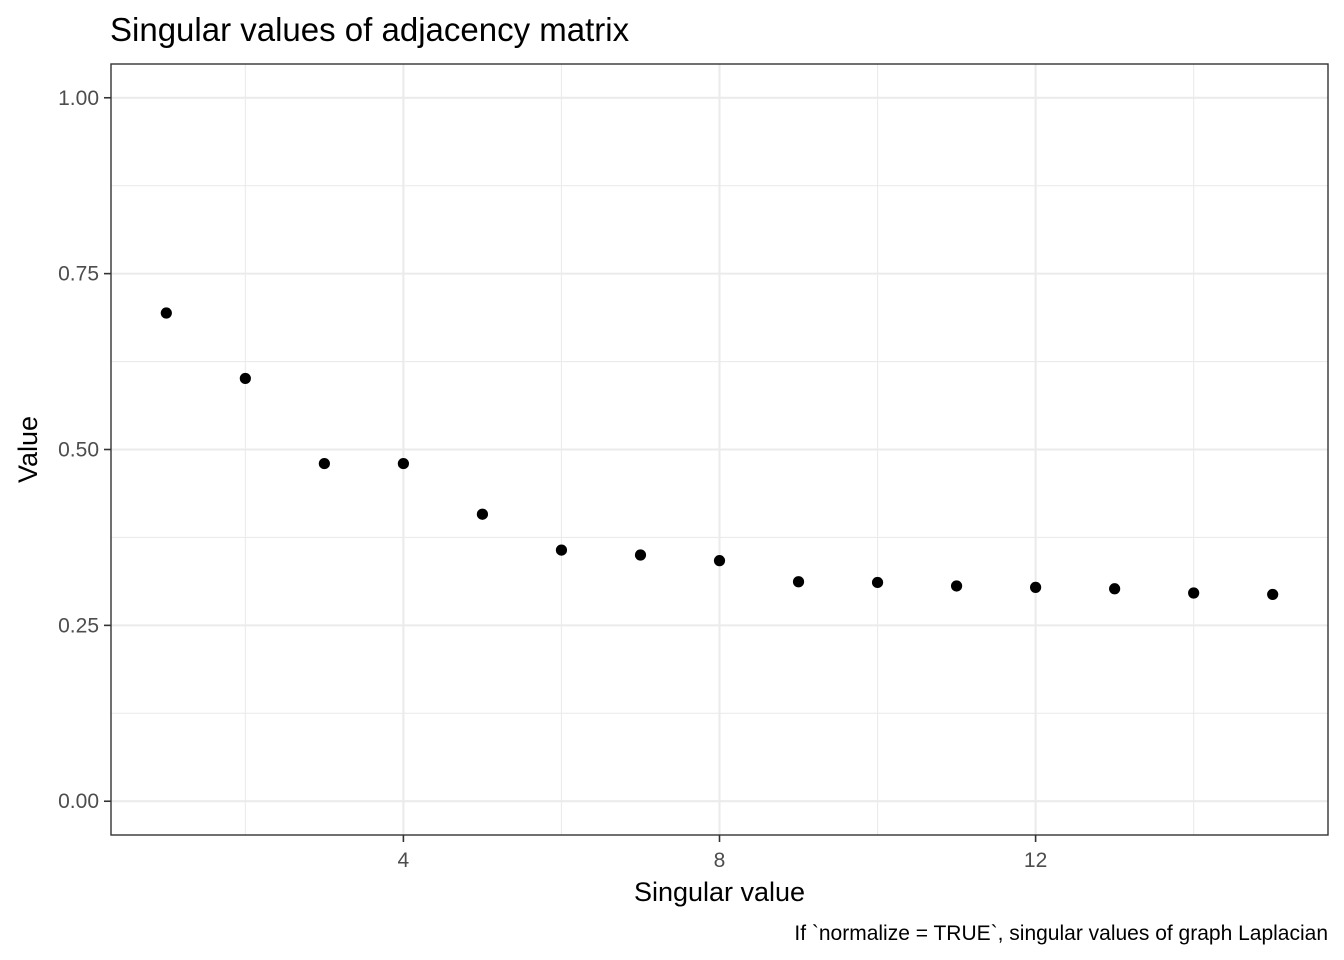 Image resolution: width=1344 pixels, height=960 pixels. What do you see at coordinates (78, 450) in the screenshot?
I see `y-tick-label: 0.50` at bounding box center [78, 450].